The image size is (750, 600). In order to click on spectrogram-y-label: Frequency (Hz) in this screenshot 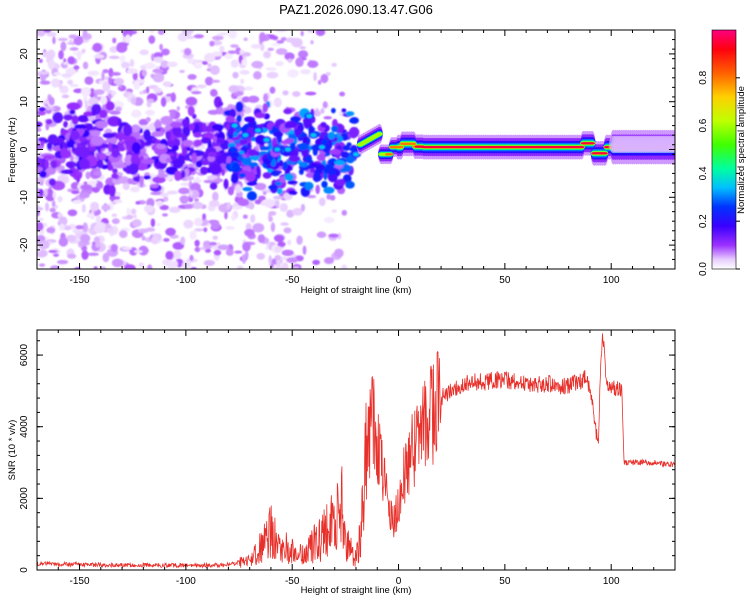, I will do `click(12, 149)`.